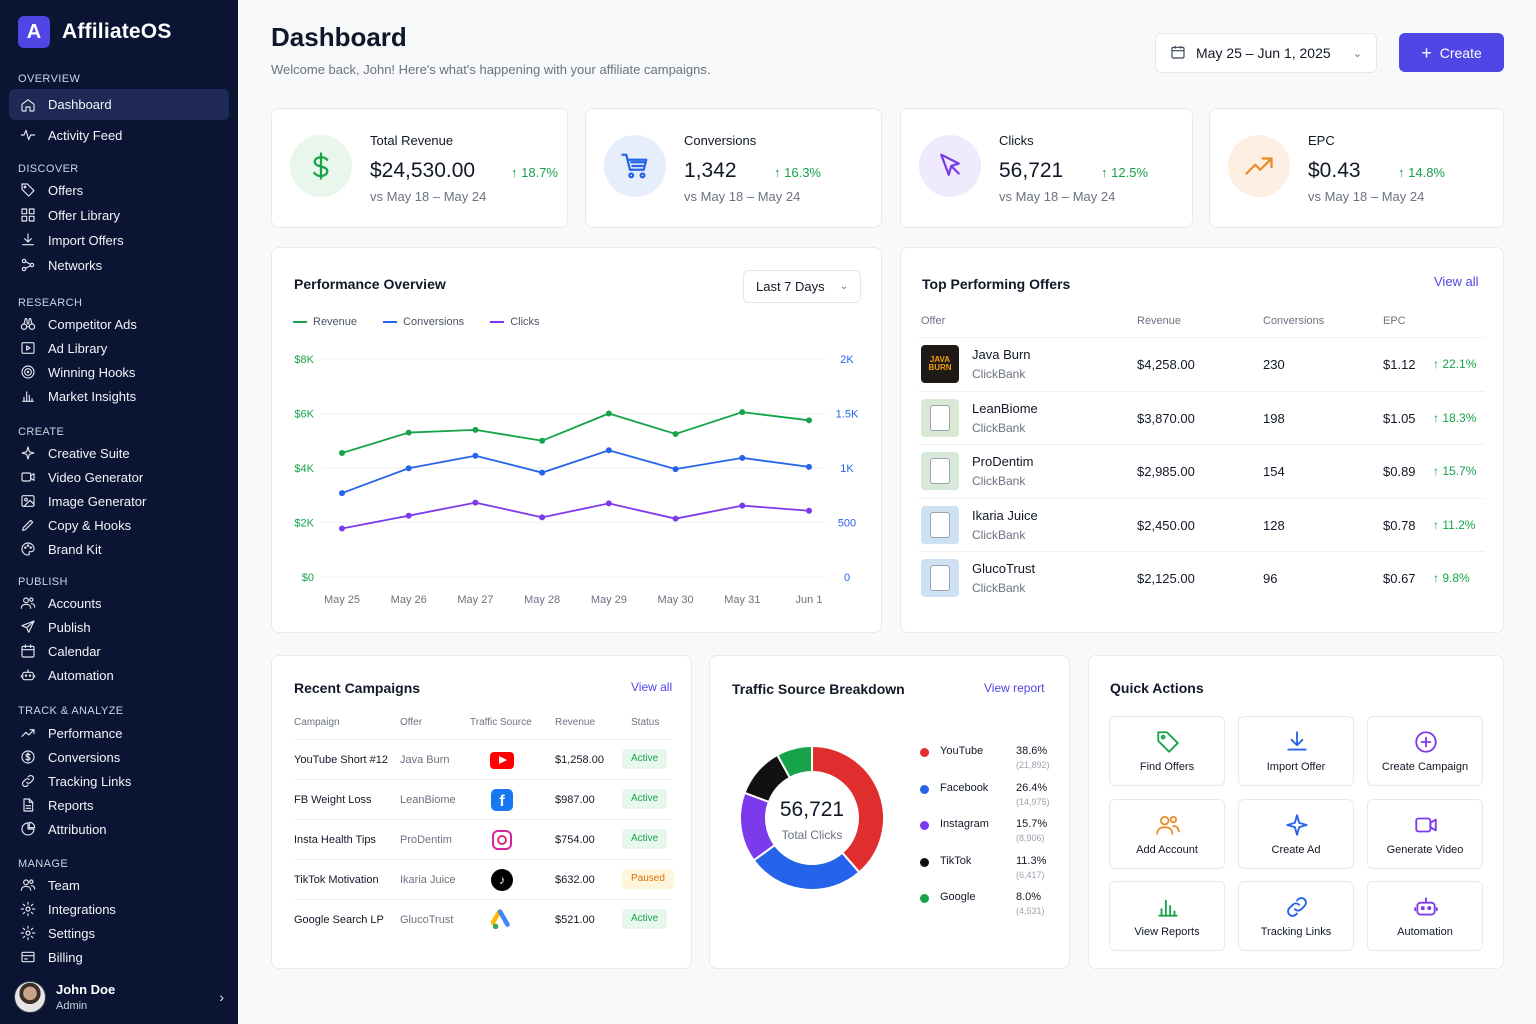 Image resolution: width=1536 pixels, height=1024 pixels. I want to click on brand: A AffiliateOS, so click(95, 32).